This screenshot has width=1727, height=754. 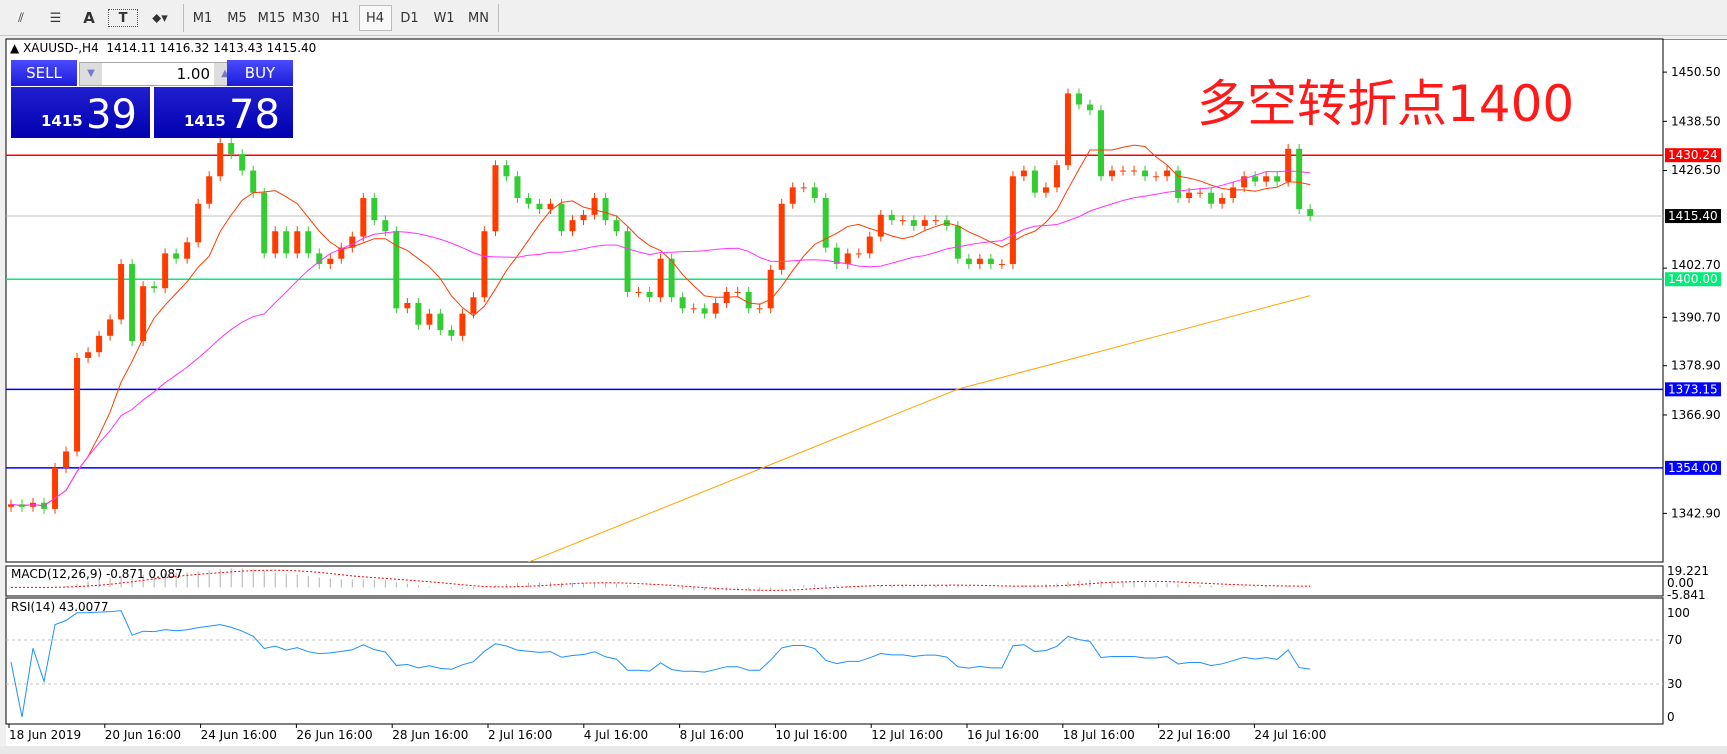 What do you see at coordinates (15, 48) in the screenshot?
I see `collapse-icon: ▲` at bounding box center [15, 48].